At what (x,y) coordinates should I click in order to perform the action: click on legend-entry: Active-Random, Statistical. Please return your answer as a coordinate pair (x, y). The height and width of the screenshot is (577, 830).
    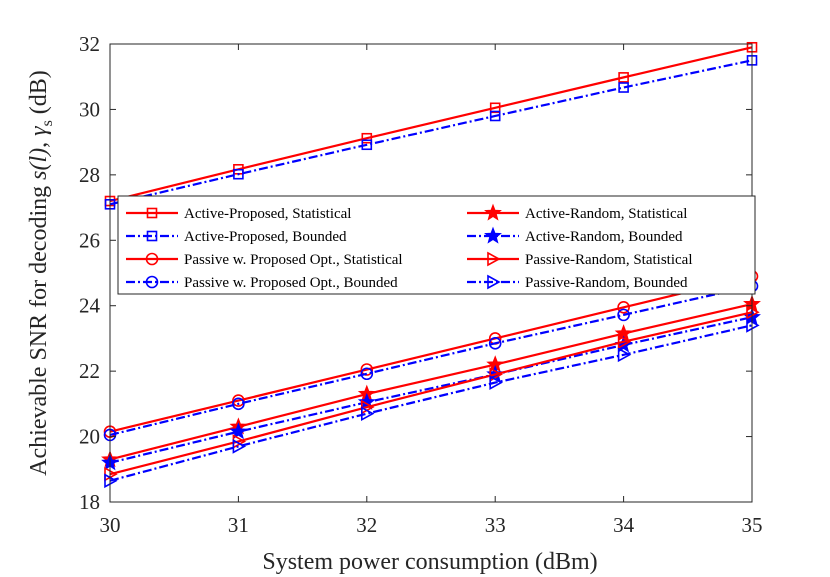
    Looking at the image, I should click on (577, 212).